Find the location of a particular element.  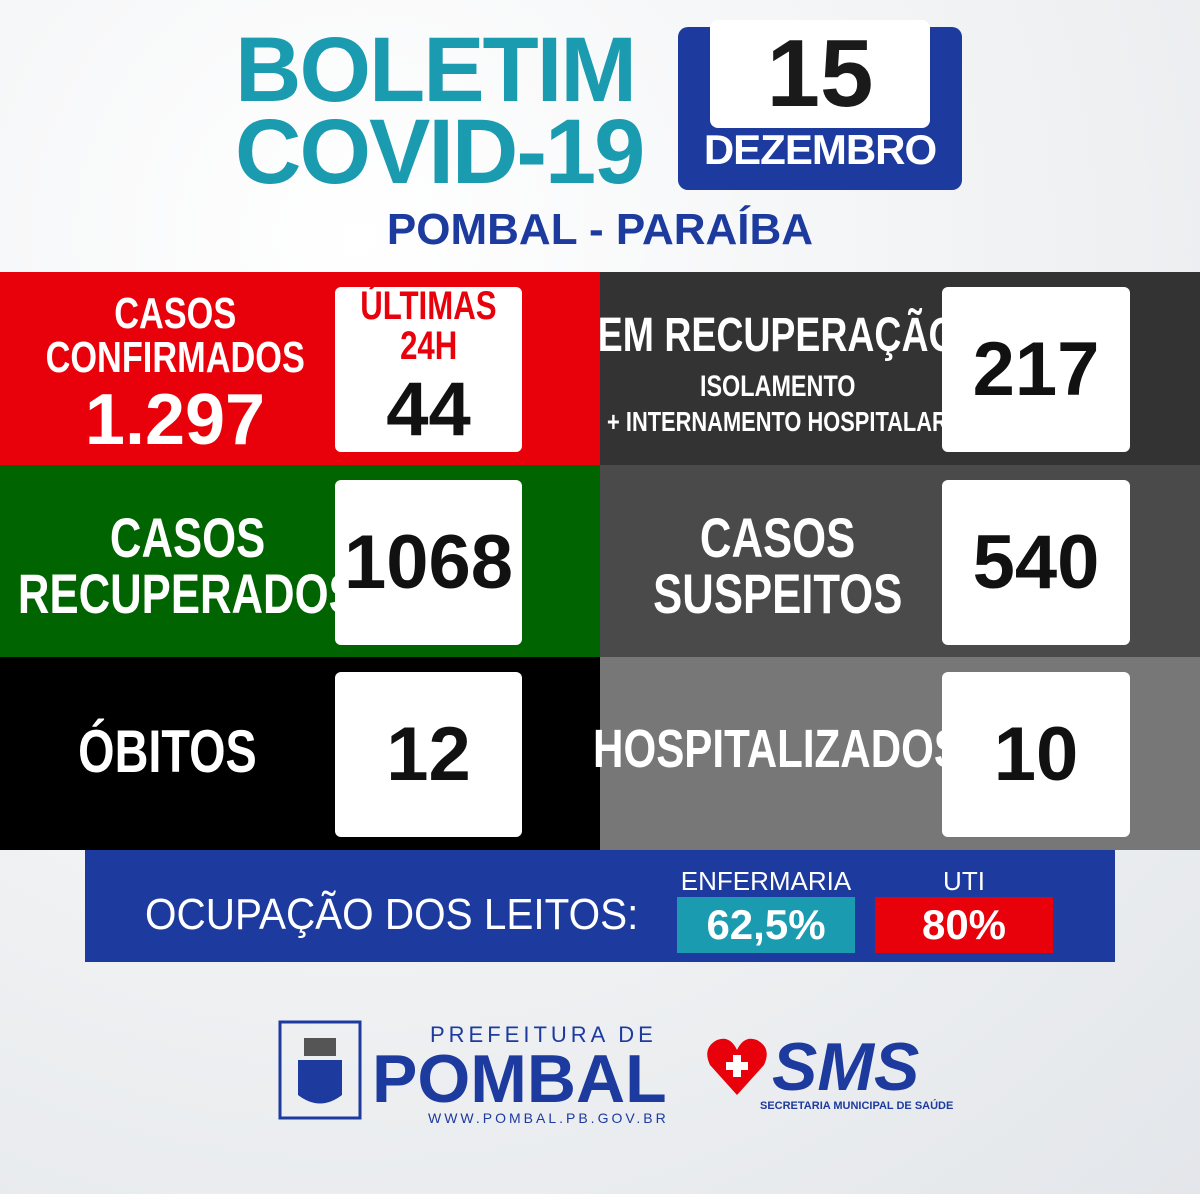

suspected-cell: CASOS SUSPEITOS 540 is located at coordinates (900, 561).